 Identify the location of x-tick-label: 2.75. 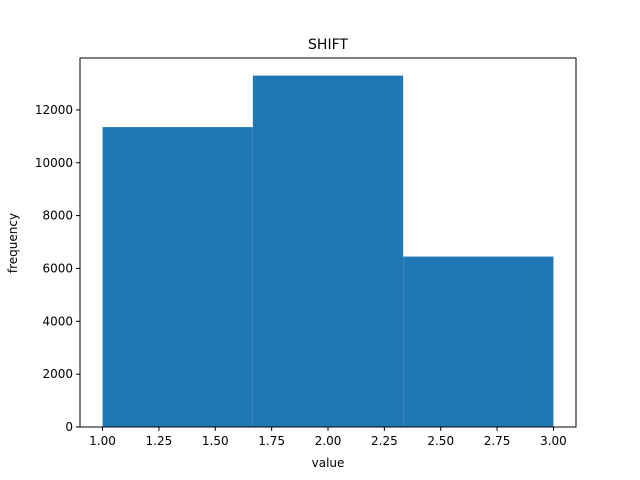
(497, 441).